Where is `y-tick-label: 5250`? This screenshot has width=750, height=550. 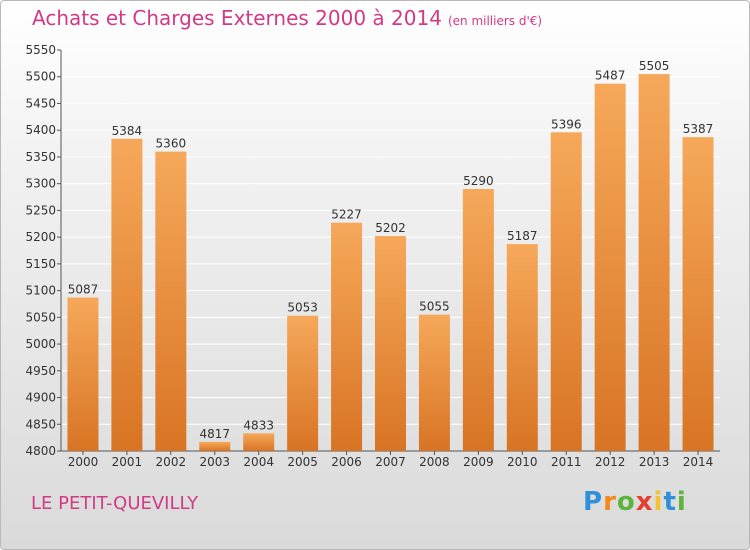
y-tick-label: 5250 is located at coordinates (40, 210).